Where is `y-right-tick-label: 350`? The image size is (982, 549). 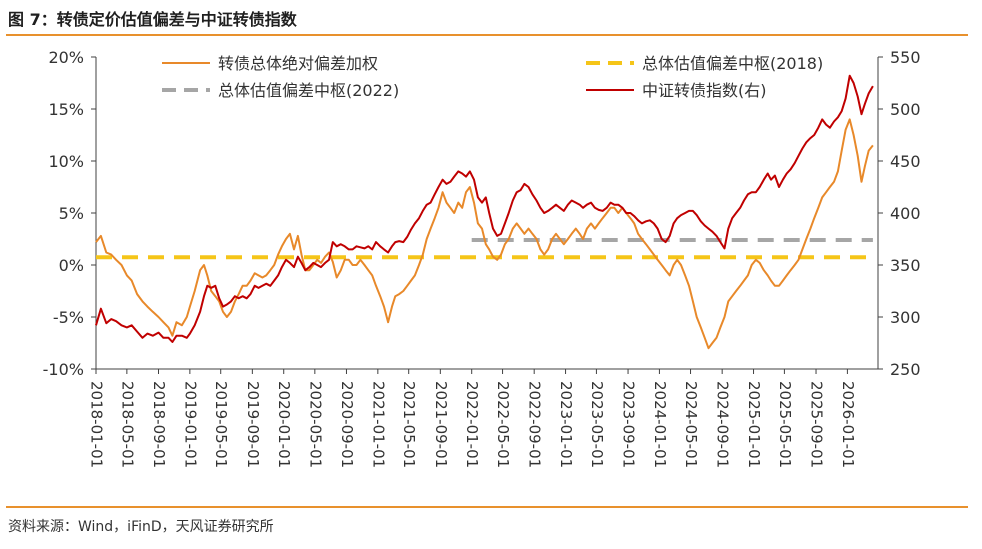
y-right-tick-label: 350 is located at coordinates (905, 265).